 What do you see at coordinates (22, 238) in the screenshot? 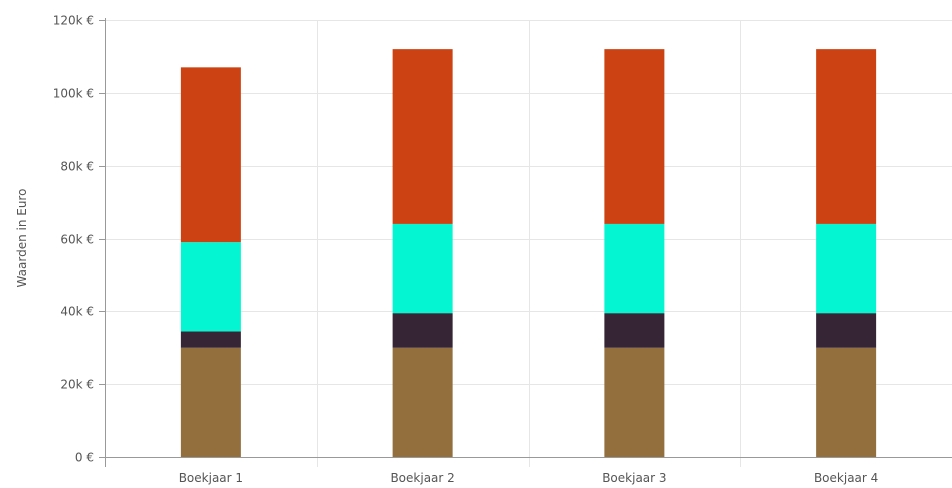
I see `y-axis-title: Waarden in Euro` at bounding box center [22, 238].